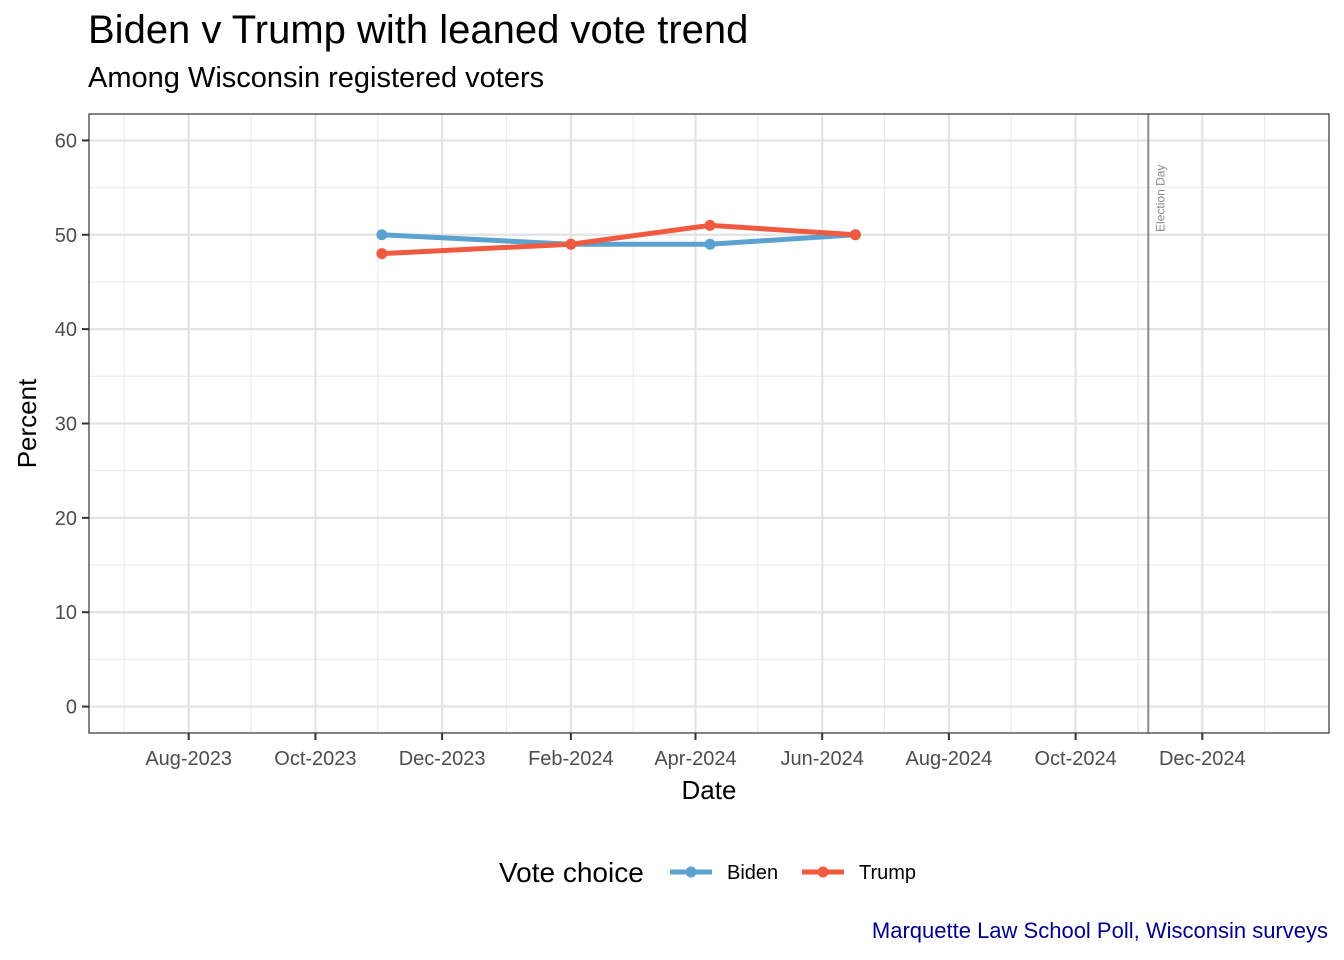 The image size is (1344, 960). What do you see at coordinates (66, 613) in the screenshot?
I see `y-tick-label: 10` at bounding box center [66, 613].